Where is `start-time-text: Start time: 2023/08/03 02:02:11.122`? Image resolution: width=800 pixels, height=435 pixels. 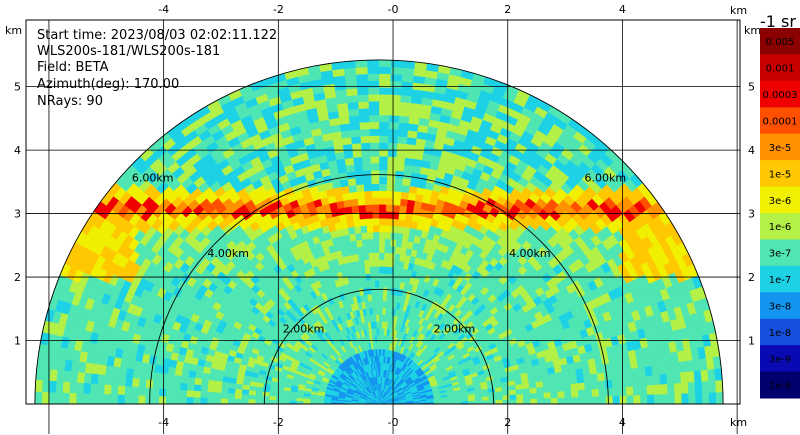 start-time-text: Start time: 2023/08/03 02:02:11.122 is located at coordinates (157, 35).